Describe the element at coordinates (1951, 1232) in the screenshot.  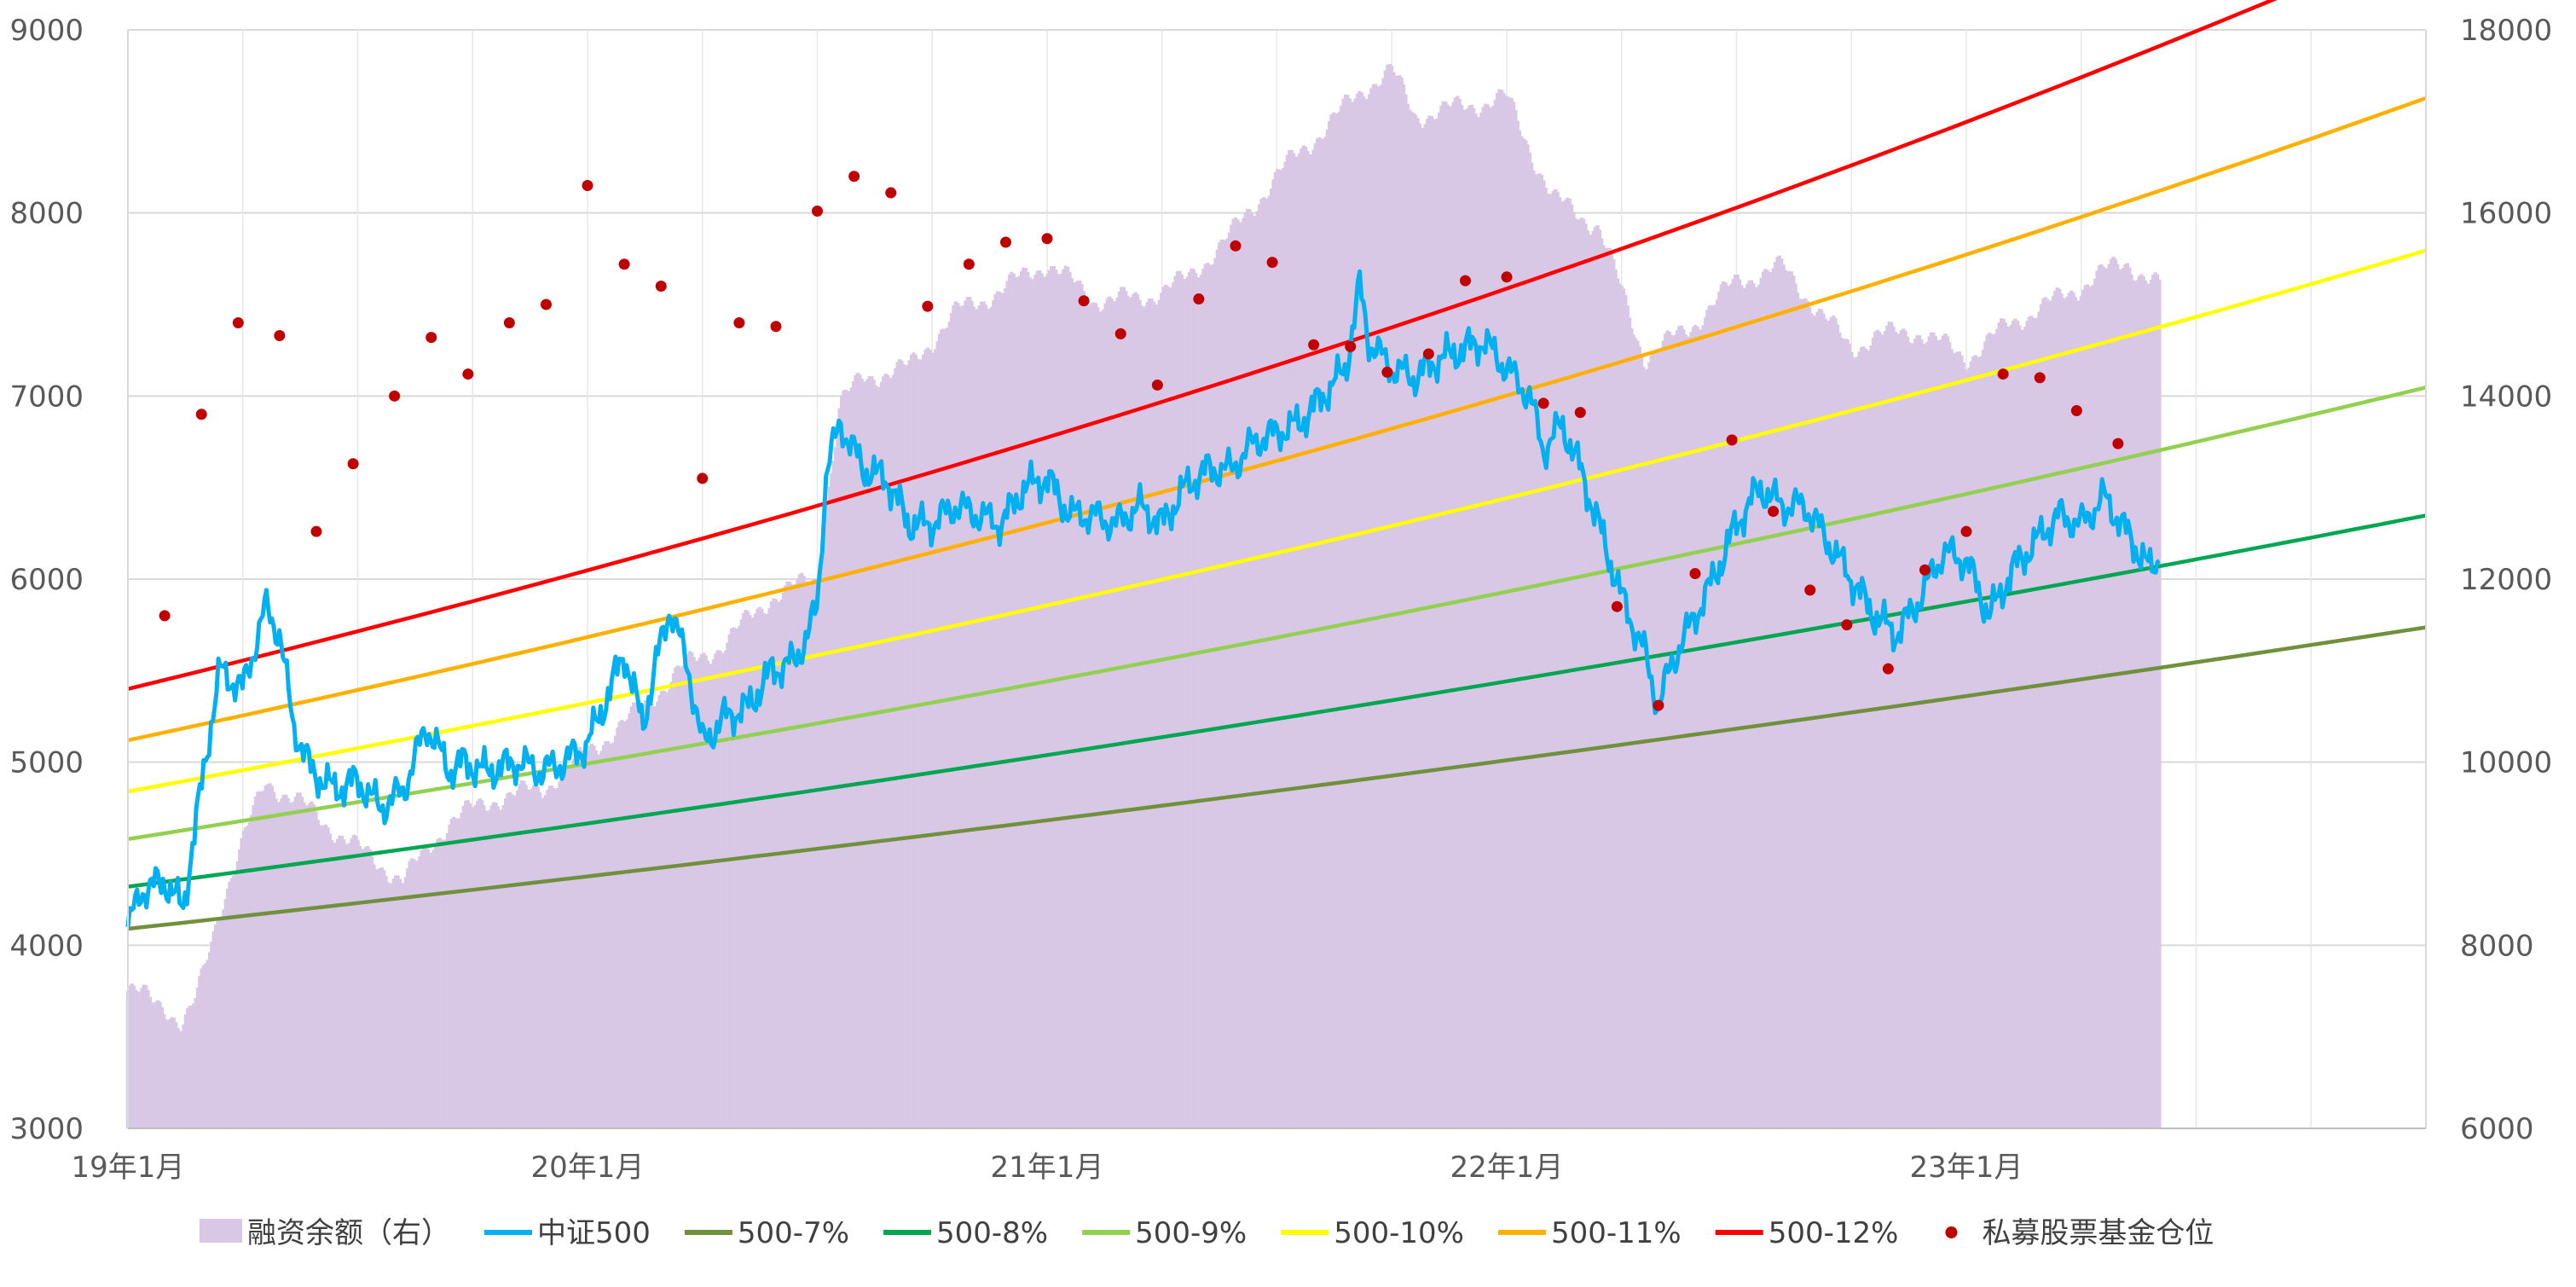
I see `legend-swatch-dot` at that location.